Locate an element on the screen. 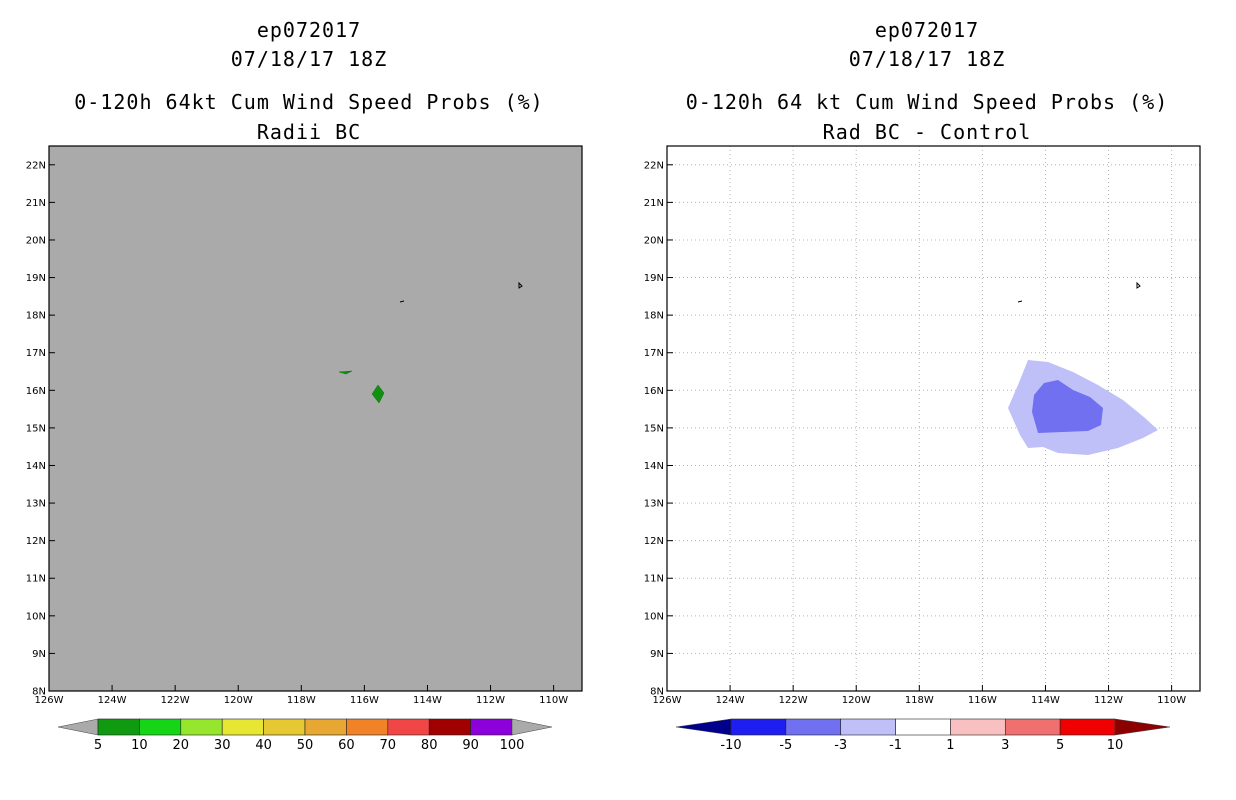 The width and height of the screenshot is (1236, 800). legend-label: 100 is located at coordinates (512, 745).